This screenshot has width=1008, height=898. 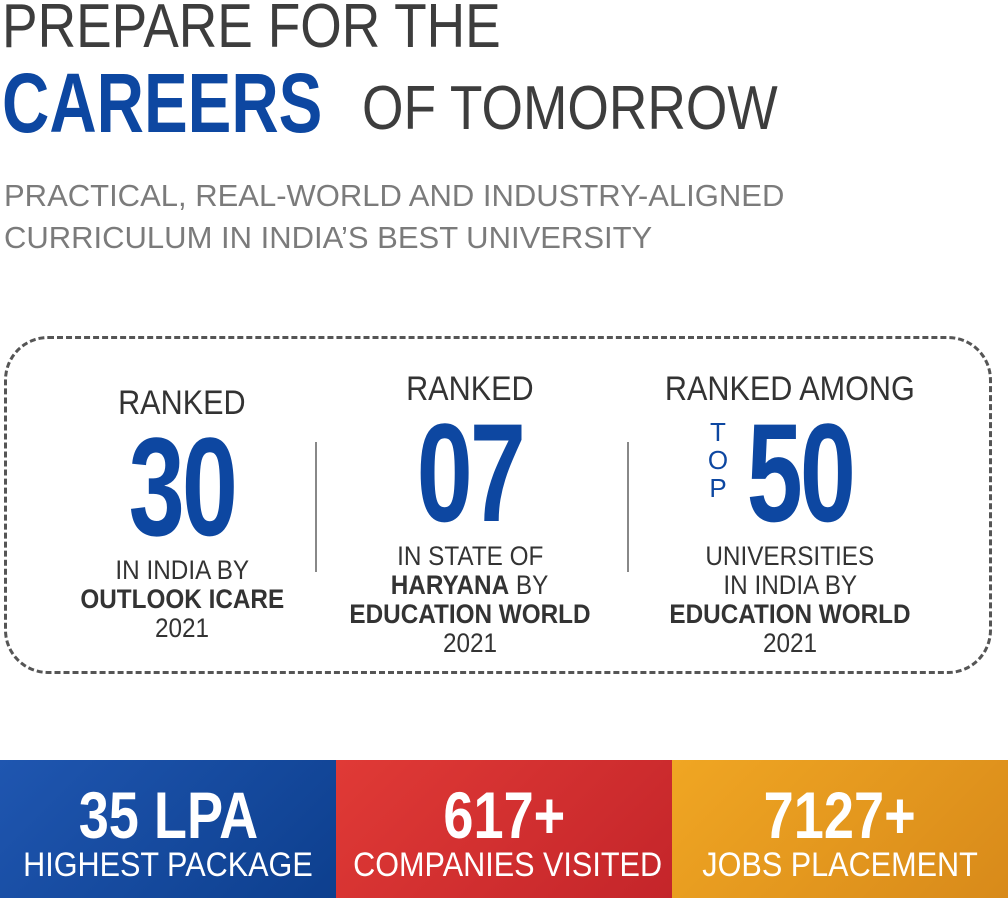 What do you see at coordinates (162, 103) in the screenshot?
I see `headline-highlight: CAREERS` at bounding box center [162, 103].